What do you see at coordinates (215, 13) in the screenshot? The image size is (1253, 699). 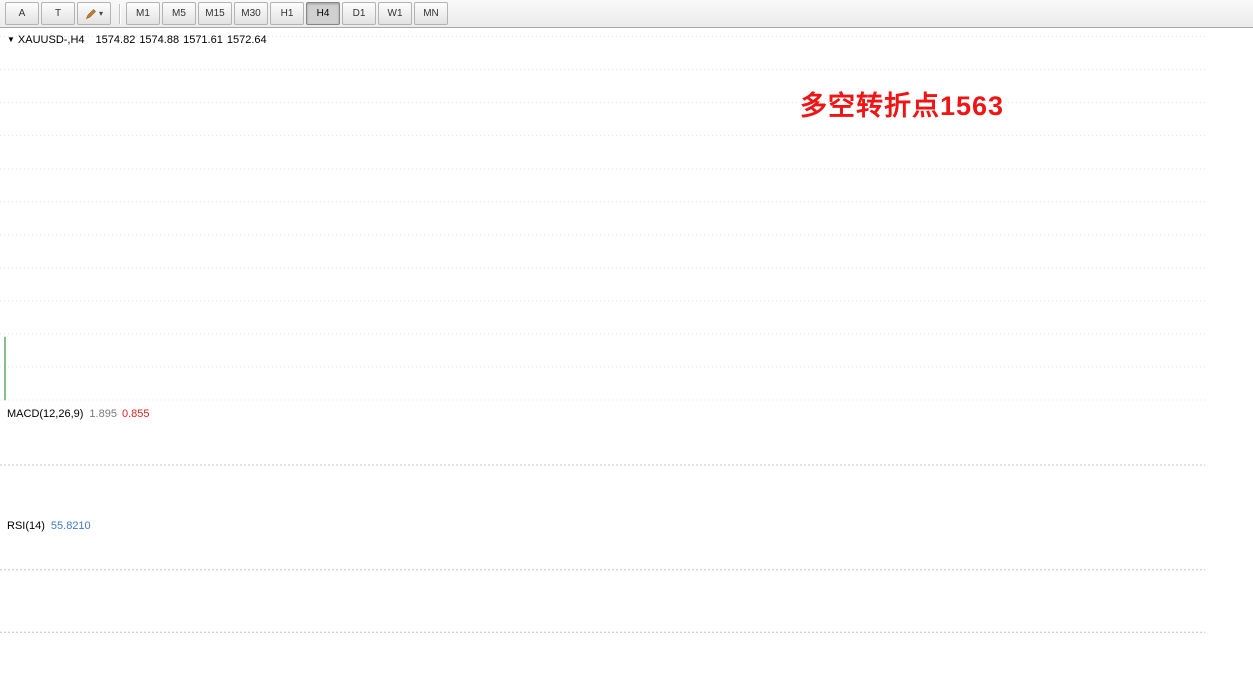 I see `timeframe-button-m15: M15` at bounding box center [215, 13].